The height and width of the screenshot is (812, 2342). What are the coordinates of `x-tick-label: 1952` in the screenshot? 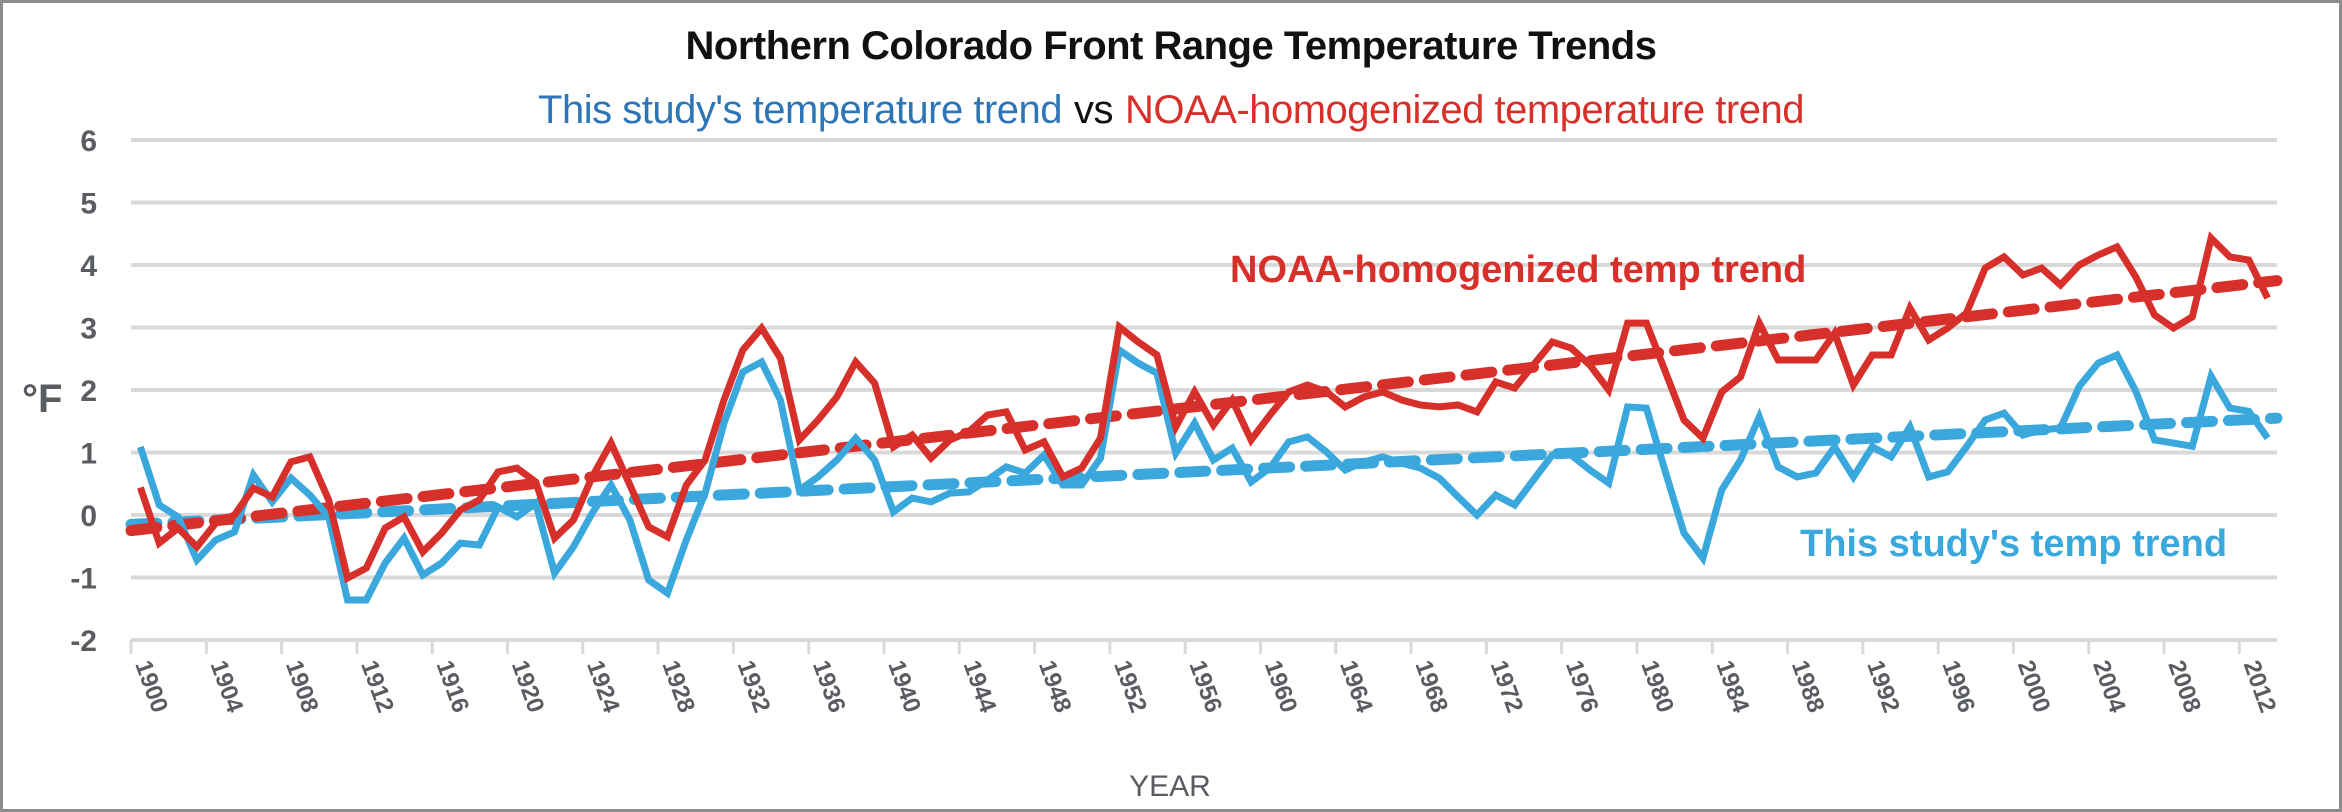 It's located at (1130, 686).